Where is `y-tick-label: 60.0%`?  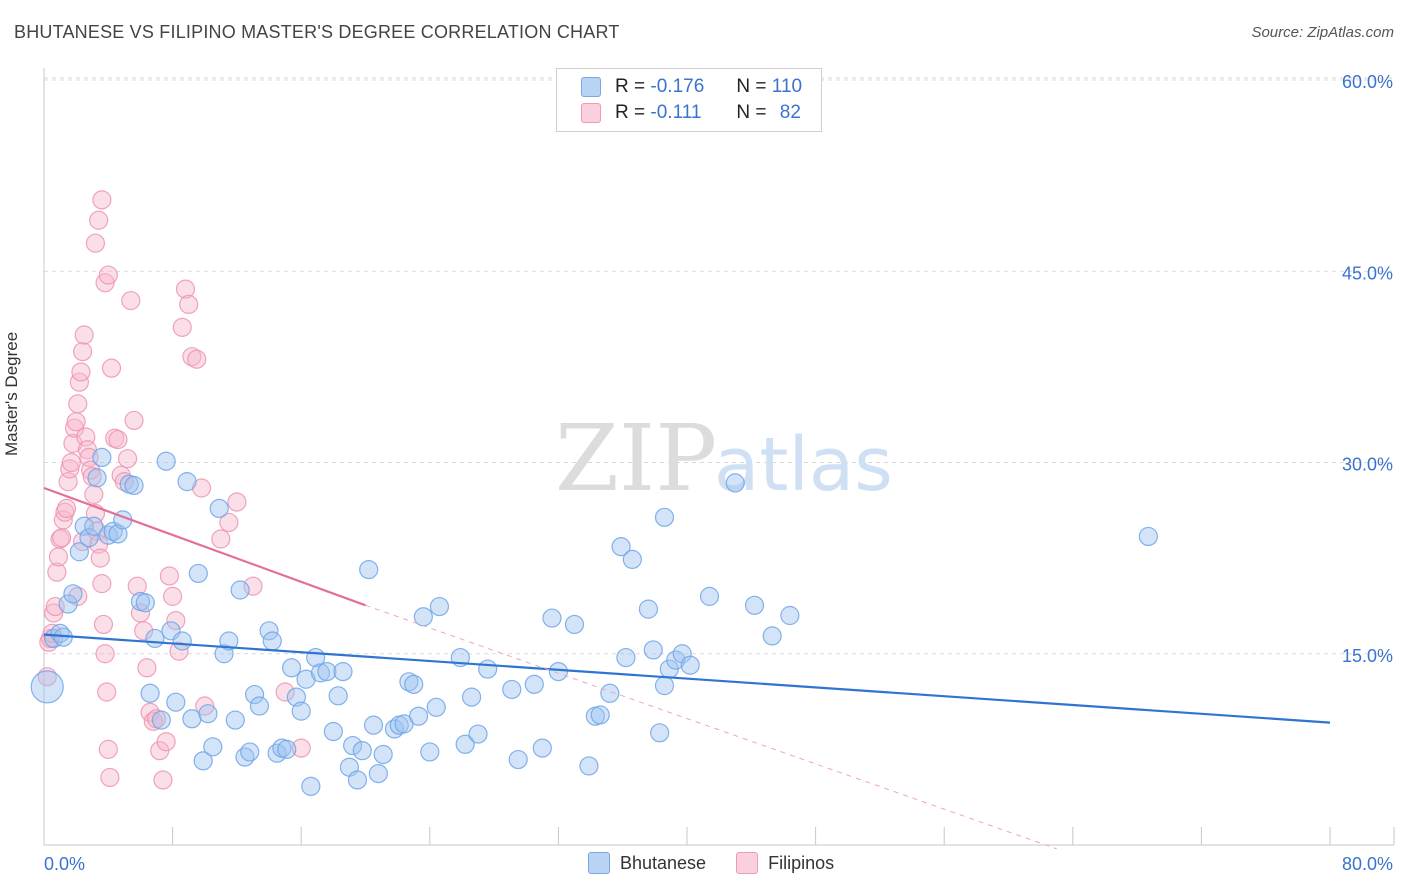
y-tick-label: 60.0% is located at coordinates (1367, 82).